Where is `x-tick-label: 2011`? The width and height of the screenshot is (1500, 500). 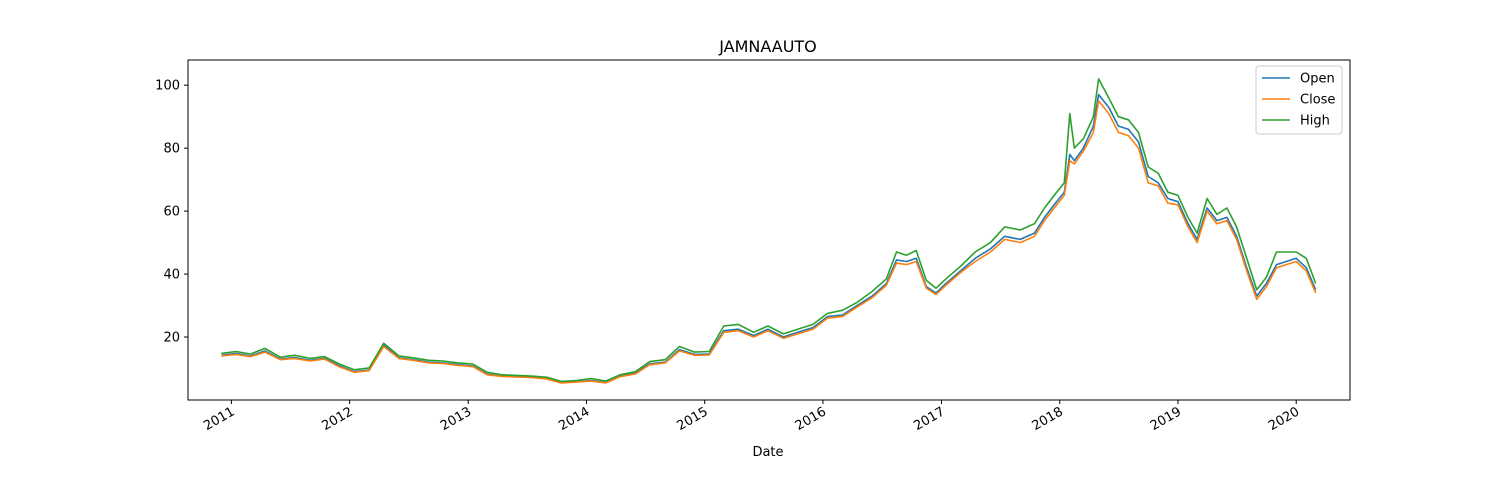 x-tick-label: 2011 is located at coordinates (219, 419).